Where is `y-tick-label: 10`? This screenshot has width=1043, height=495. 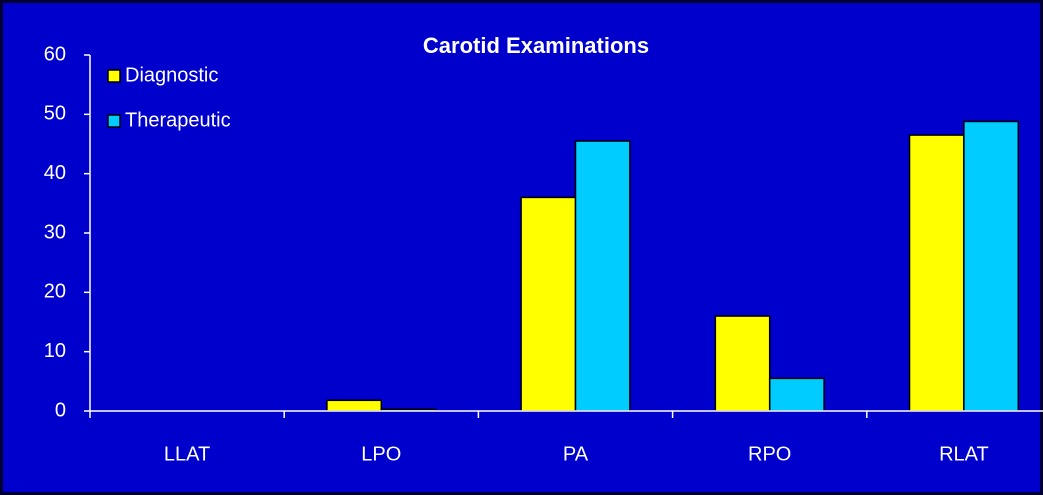 y-tick-label: 10 is located at coordinates (55, 351).